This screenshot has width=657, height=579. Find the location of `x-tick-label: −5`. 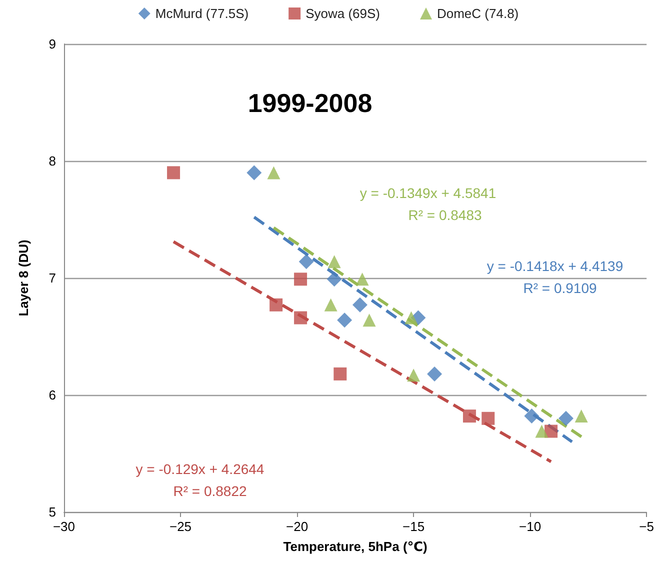

x-tick-label: −5 is located at coordinates (646, 526).